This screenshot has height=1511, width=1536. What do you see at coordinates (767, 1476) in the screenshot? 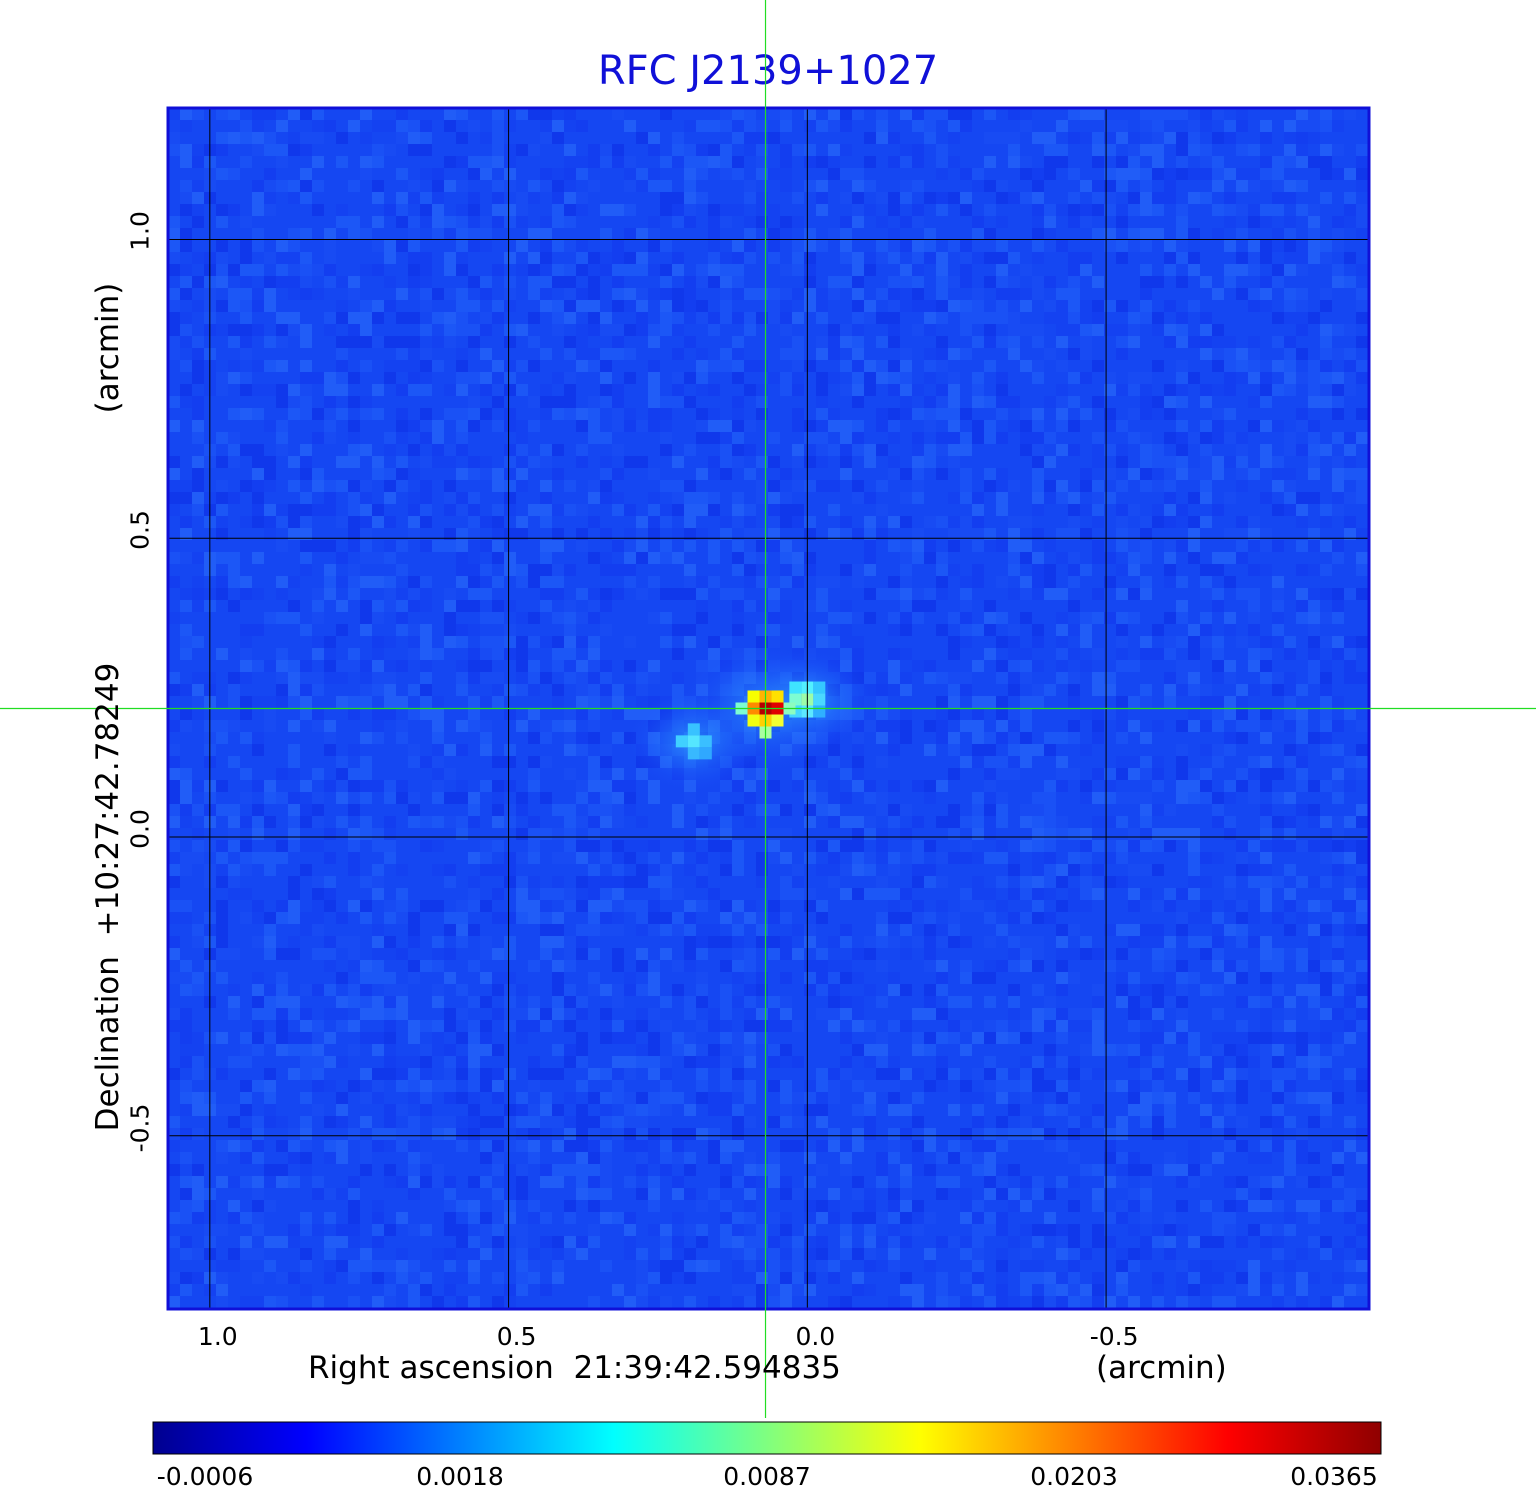
I see `colorbar-tick-label: 0.0087` at bounding box center [767, 1476].